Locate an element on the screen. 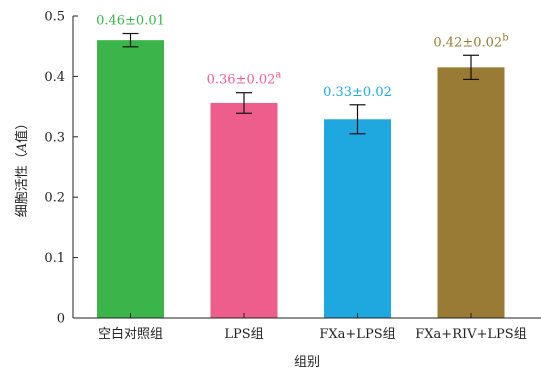 Image resolution: width=541 pixels, height=374 pixels. data-label: 0.33±0.02 is located at coordinates (357, 92).